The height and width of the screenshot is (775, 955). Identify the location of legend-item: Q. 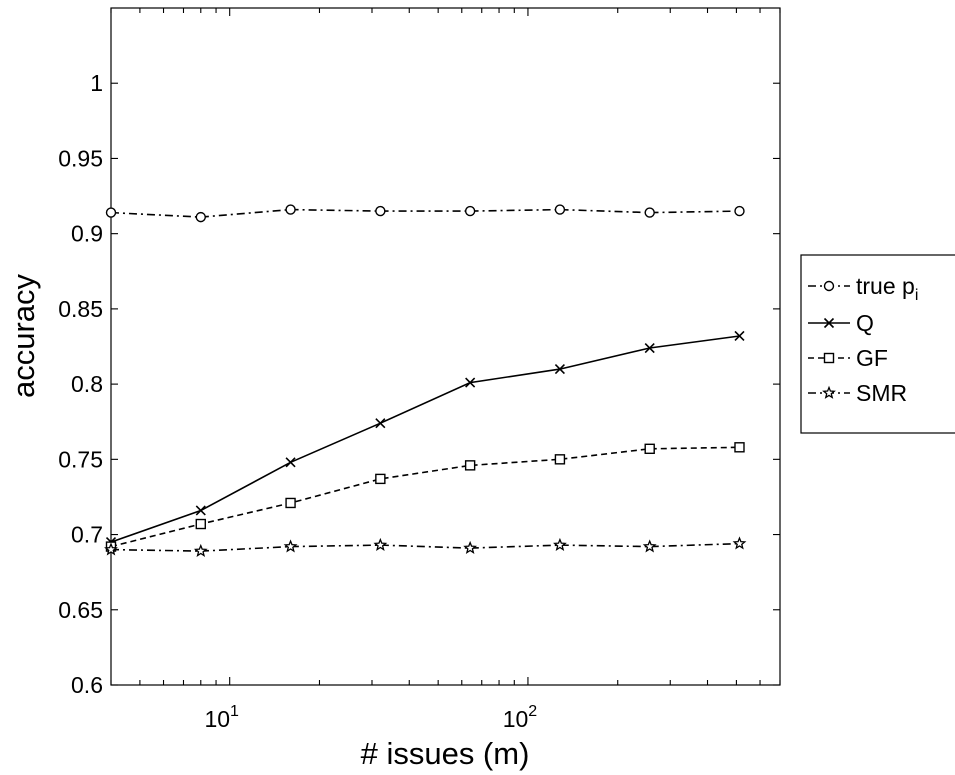
(841, 323).